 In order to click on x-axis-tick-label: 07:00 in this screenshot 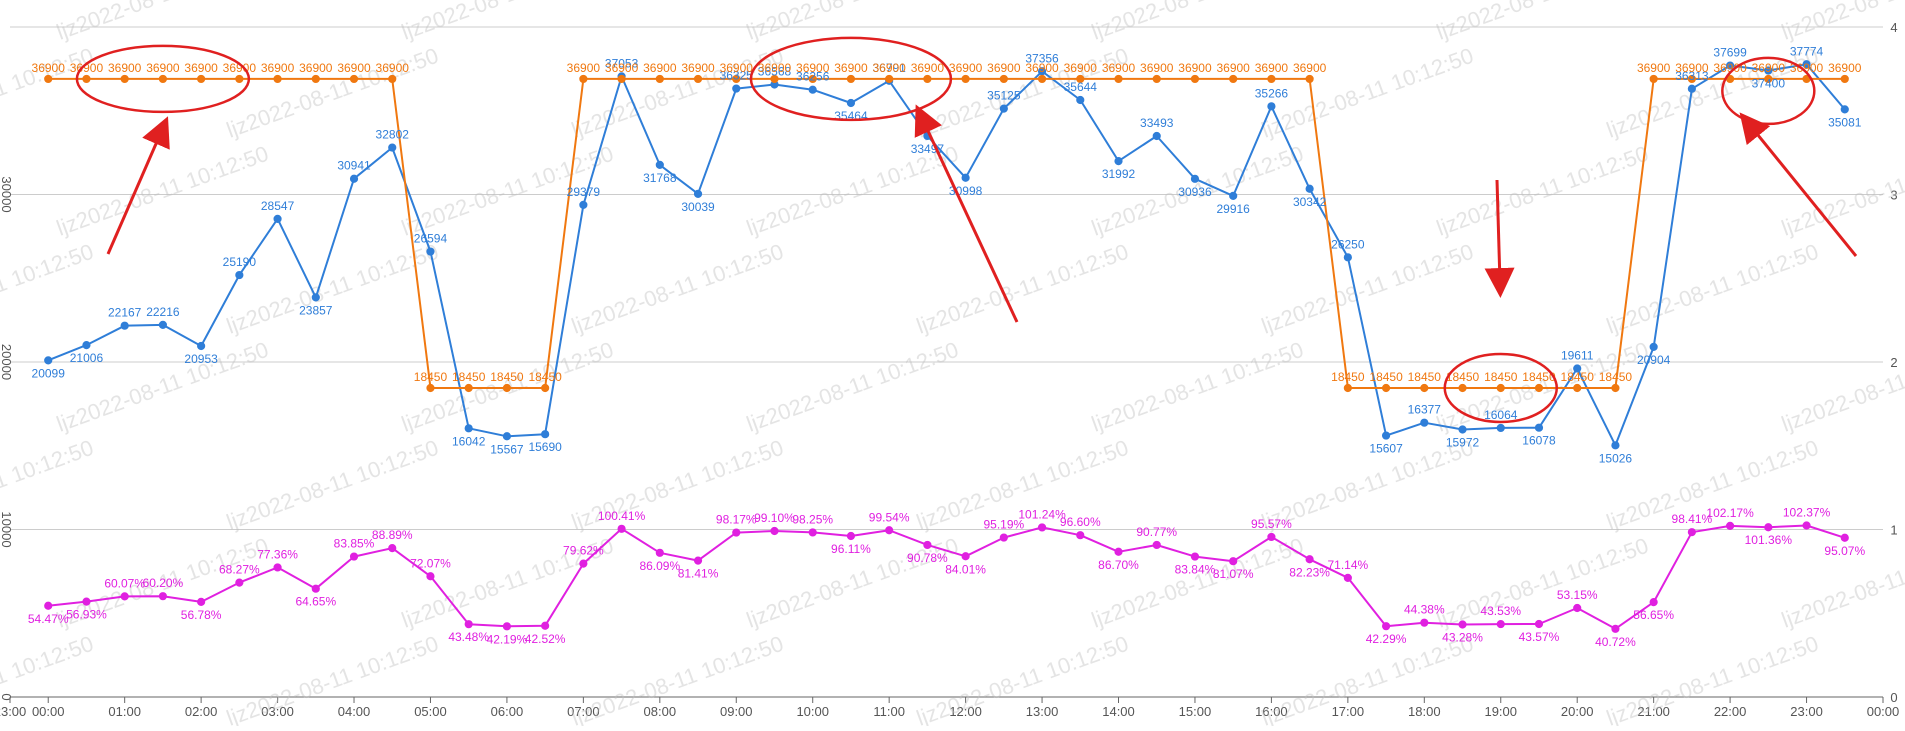, I will do `click(583, 711)`.